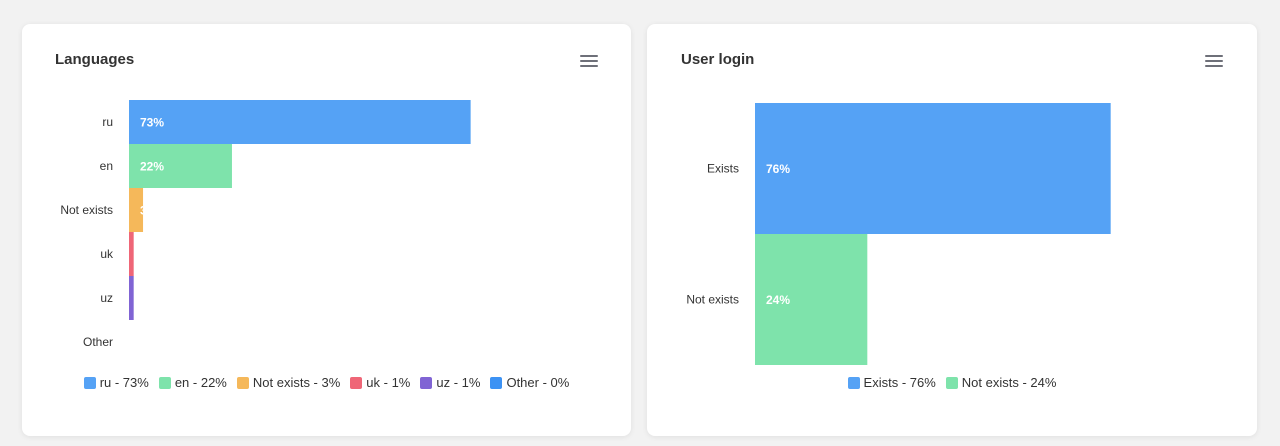 This screenshot has width=1280, height=446. What do you see at coordinates (300, 122) in the screenshot?
I see `bar-ru` at bounding box center [300, 122].